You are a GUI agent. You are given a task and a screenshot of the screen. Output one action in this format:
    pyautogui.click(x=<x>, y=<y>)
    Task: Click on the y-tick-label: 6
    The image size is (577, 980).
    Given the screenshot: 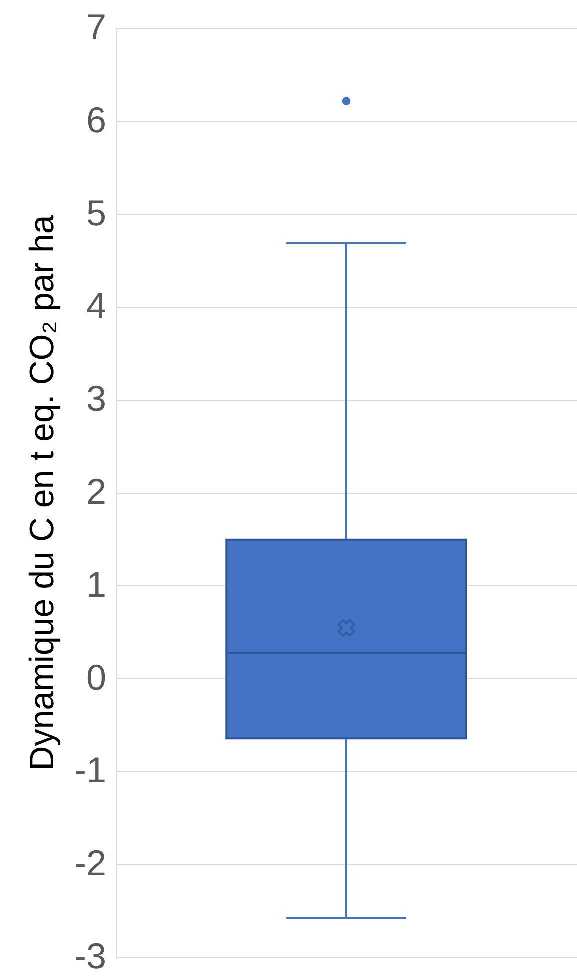 What is the action you would take?
    pyautogui.click(x=96, y=119)
    